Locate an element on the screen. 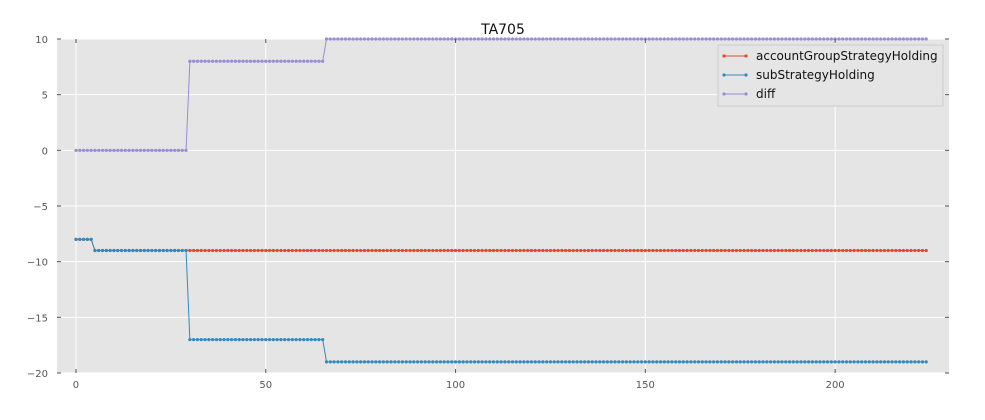 This screenshot has width=985, height=420. y-tick-label: 10 is located at coordinates (41, 40).